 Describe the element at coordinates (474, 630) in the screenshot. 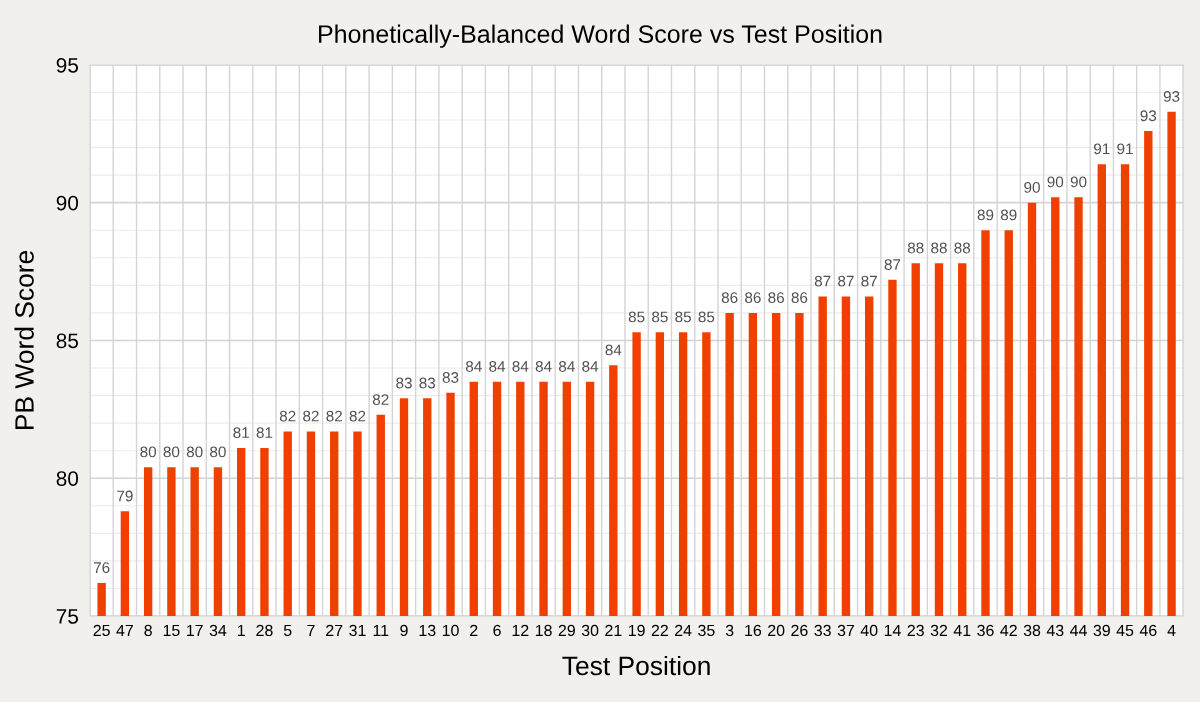

I see `x-tick-label: 2` at that location.